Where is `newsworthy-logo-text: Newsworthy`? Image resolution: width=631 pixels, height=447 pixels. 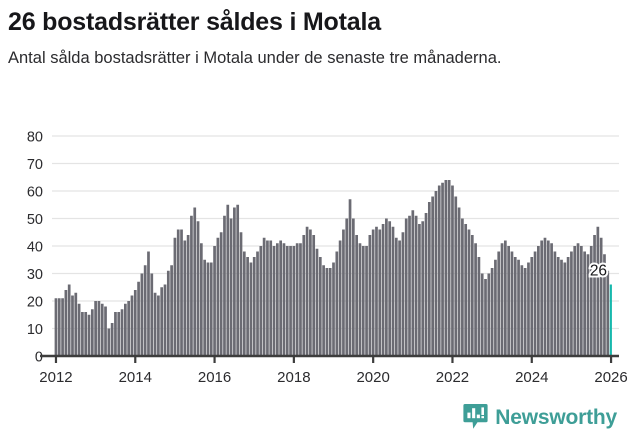 newsworthy-logo-text: Newsworthy is located at coordinates (556, 417).